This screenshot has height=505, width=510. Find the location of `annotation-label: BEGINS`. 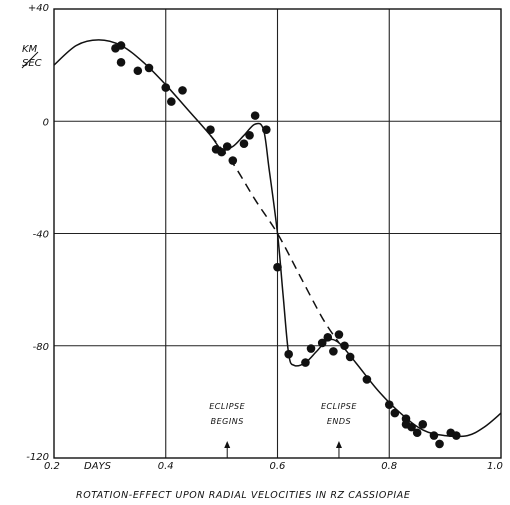

annotation-label: BEGINS is located at coordinates (227, 421).